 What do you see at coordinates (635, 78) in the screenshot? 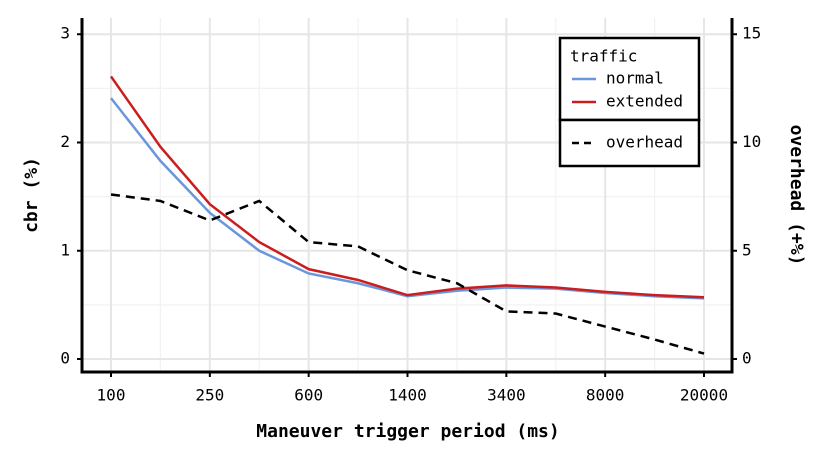
I see `legend-label: normal` at bounding box center [635, 78].